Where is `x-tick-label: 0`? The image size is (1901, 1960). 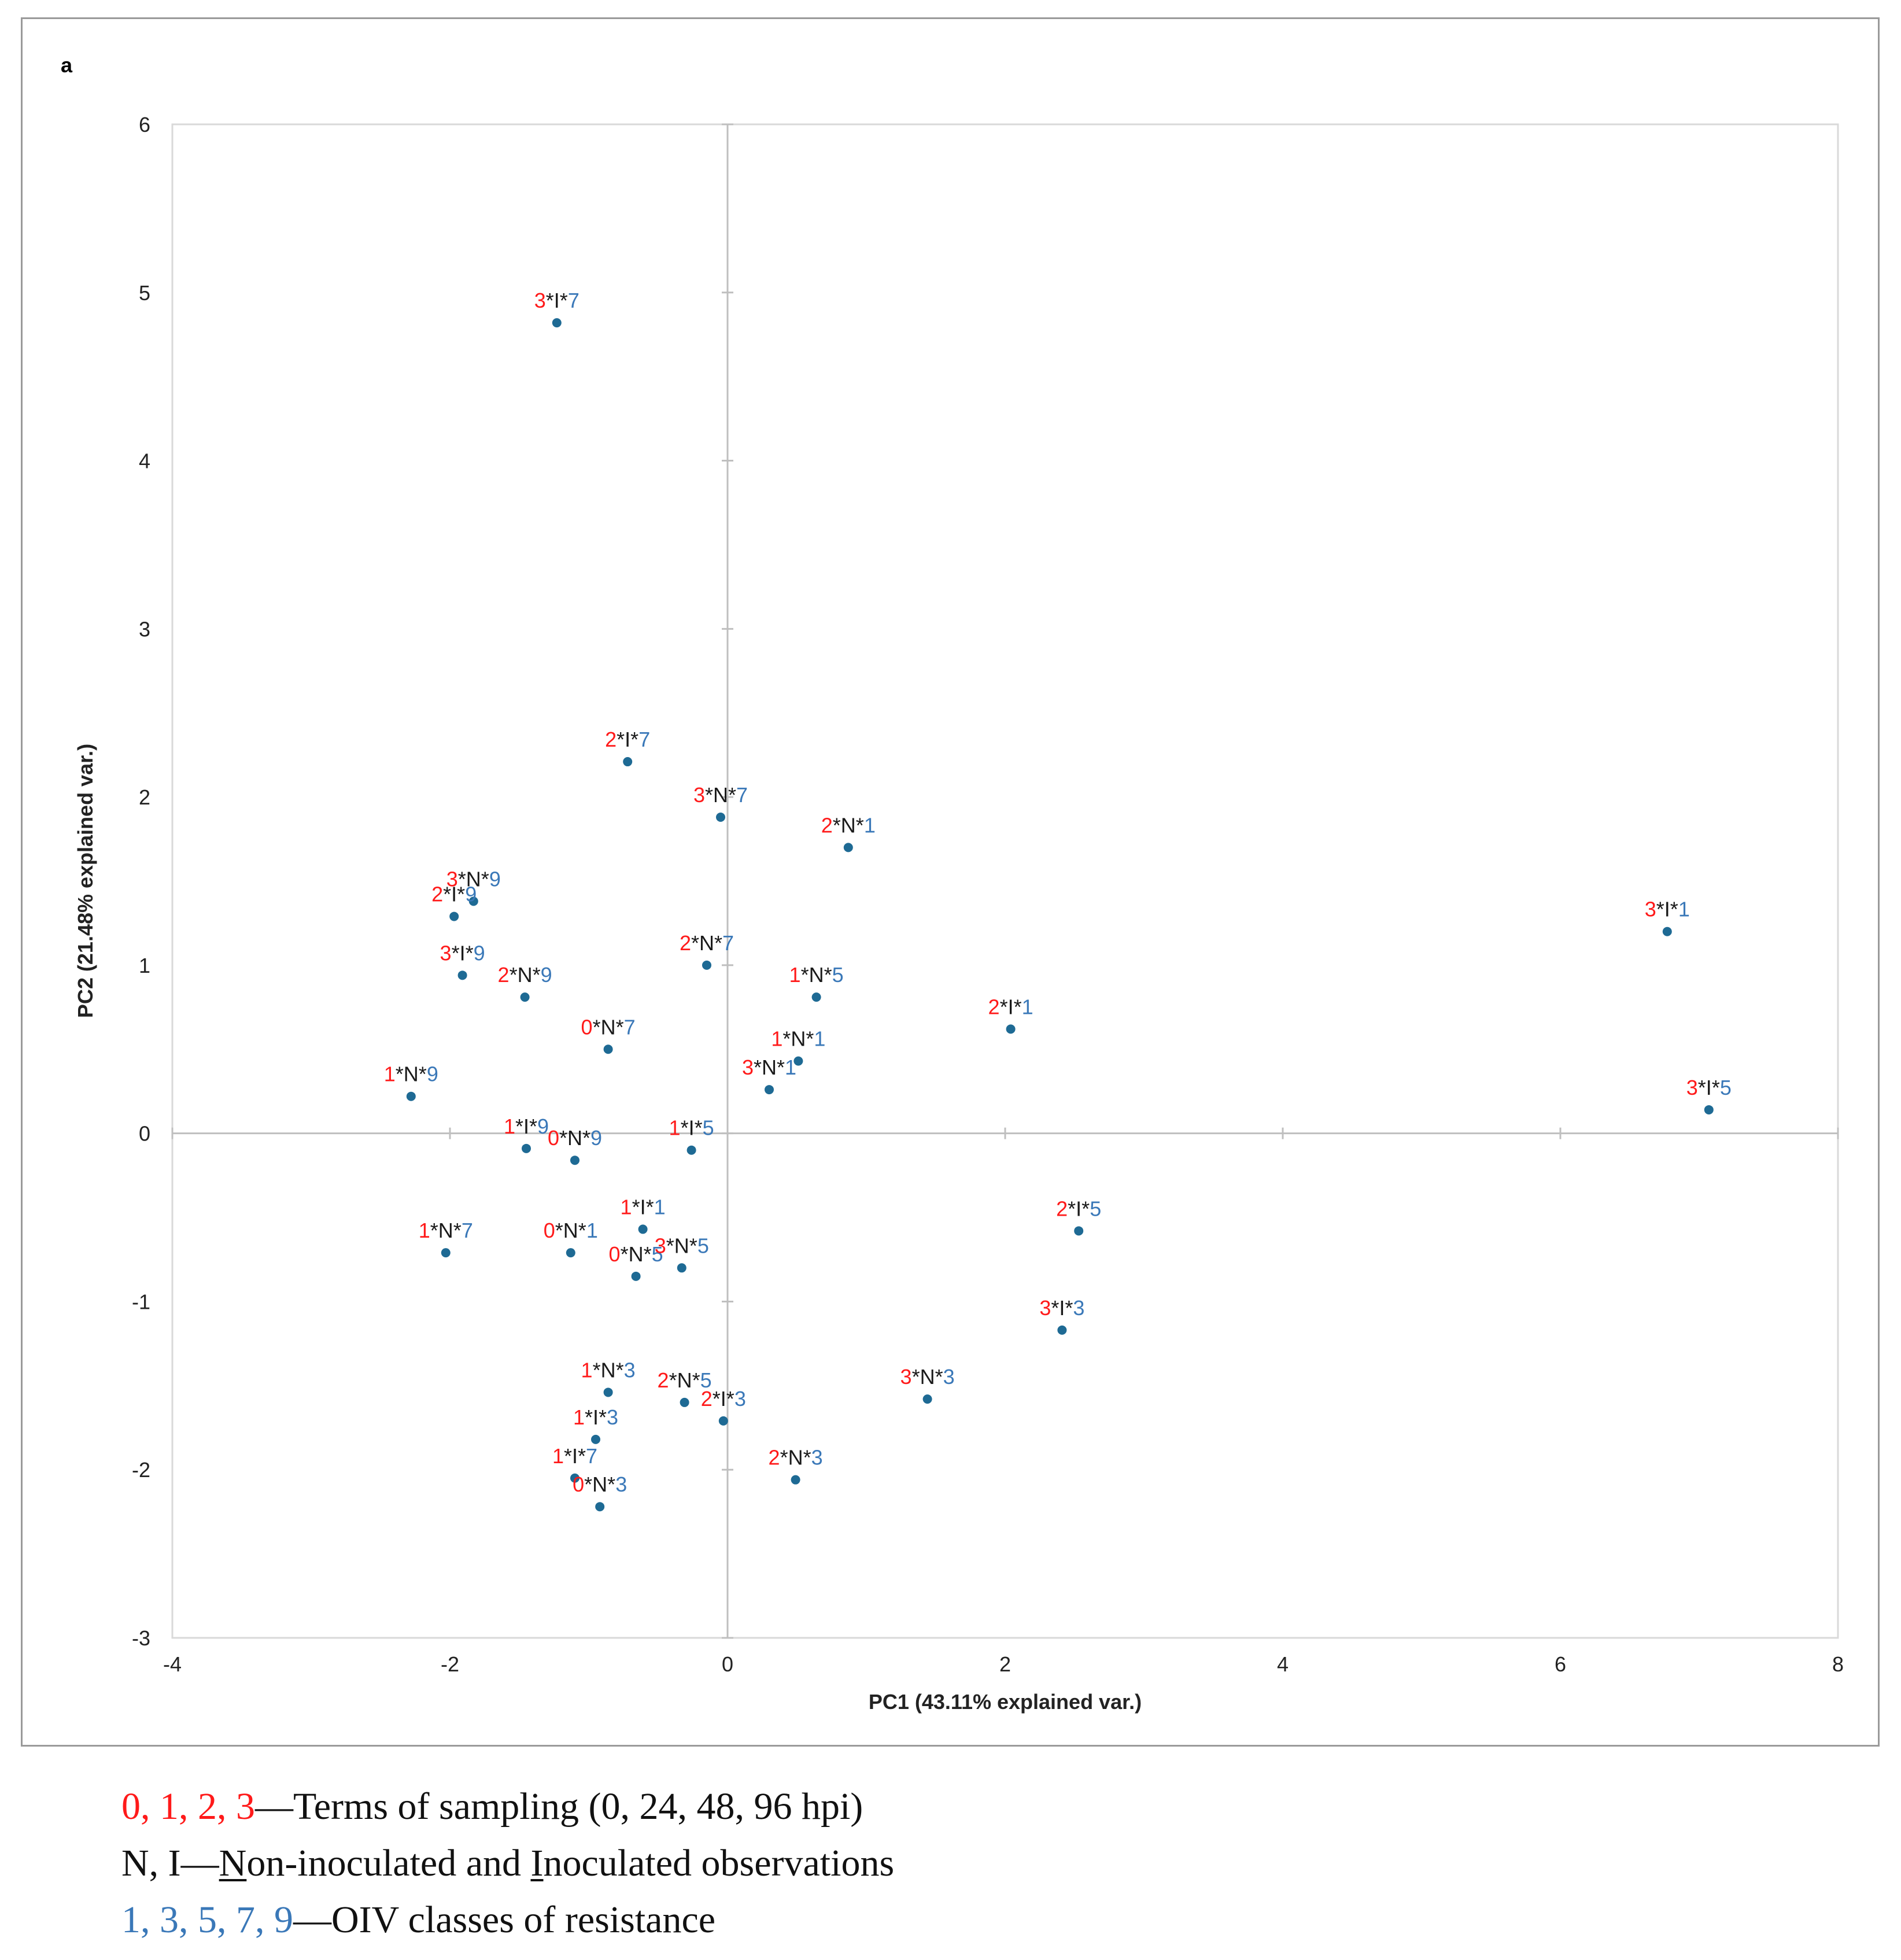 x-tick-label: 0 is located at coordinates (727, 1664).